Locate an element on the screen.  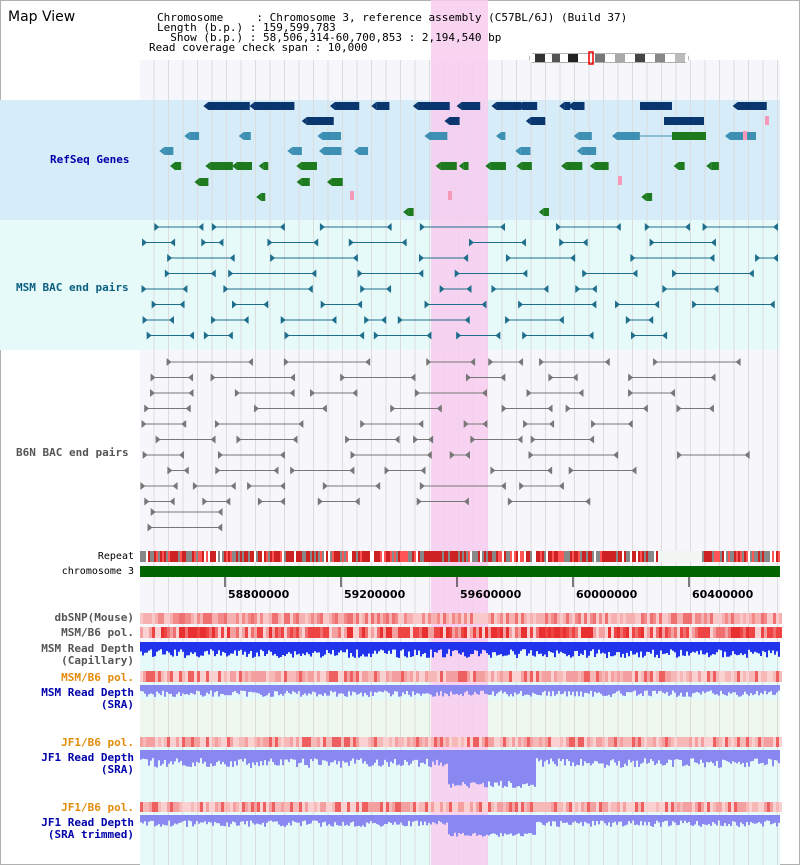
msm-bac-label: MSM BAC end pairs is located at coordinates (72, 287).